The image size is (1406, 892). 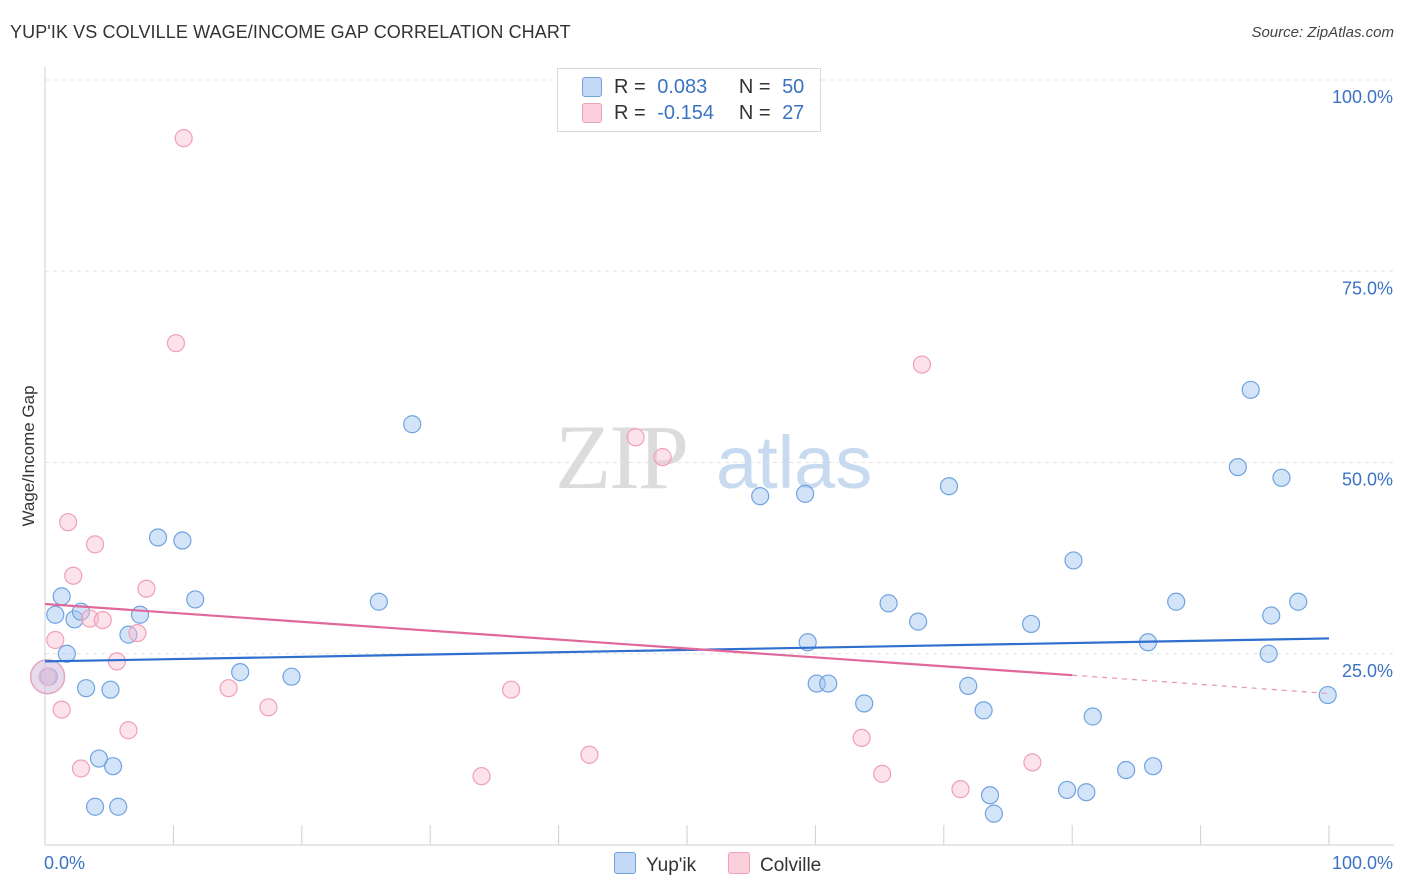 What do you see at coordinates (685, 113) in the screenshot?
I see `legend-r-value: -0.154` at bounding box center [685, 113].